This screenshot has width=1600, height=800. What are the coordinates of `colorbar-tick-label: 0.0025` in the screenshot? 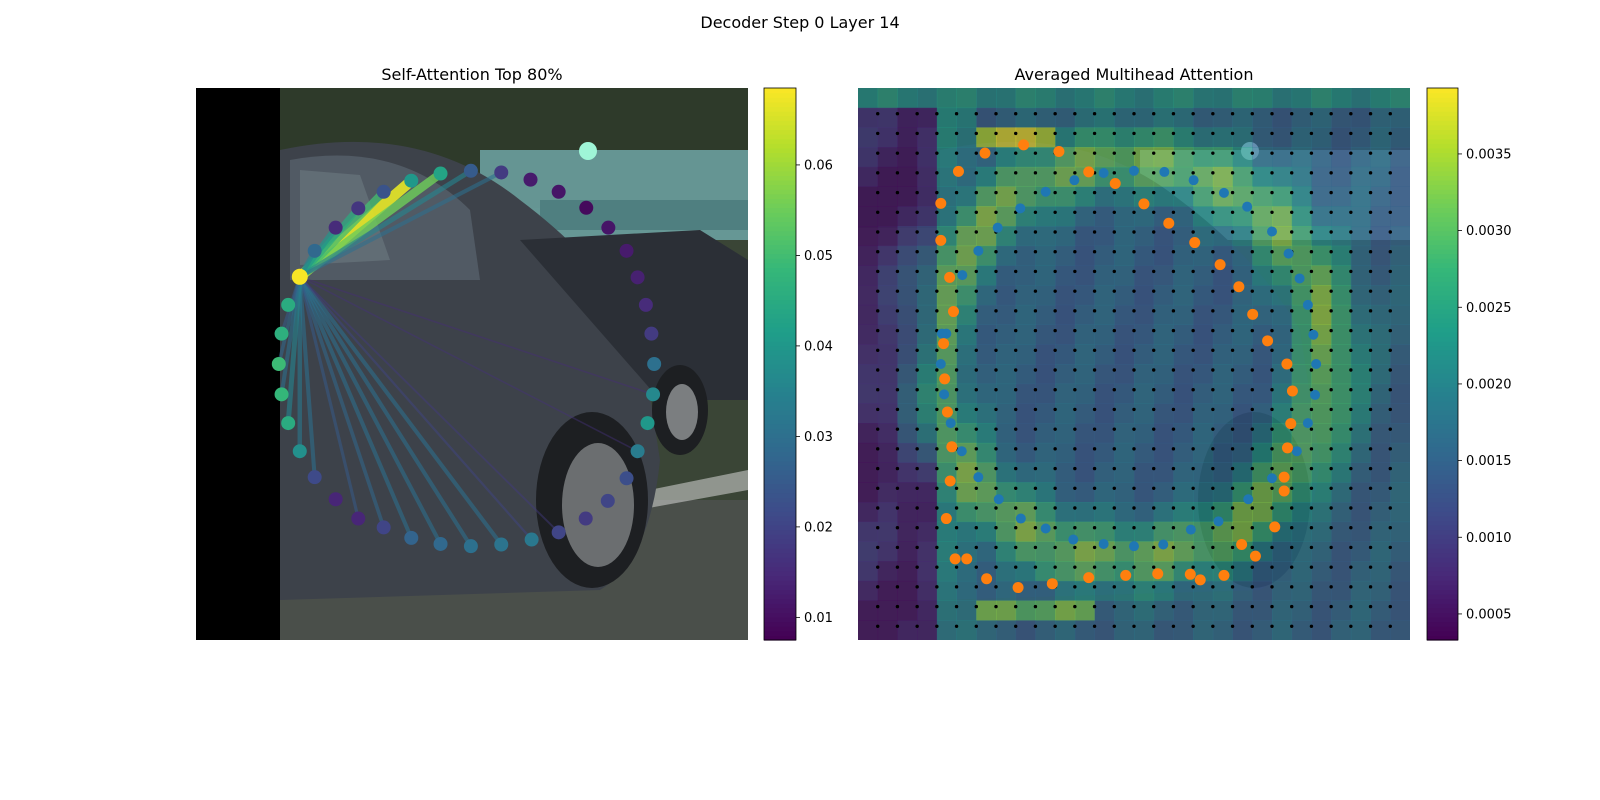 It's located at (1489, 308).